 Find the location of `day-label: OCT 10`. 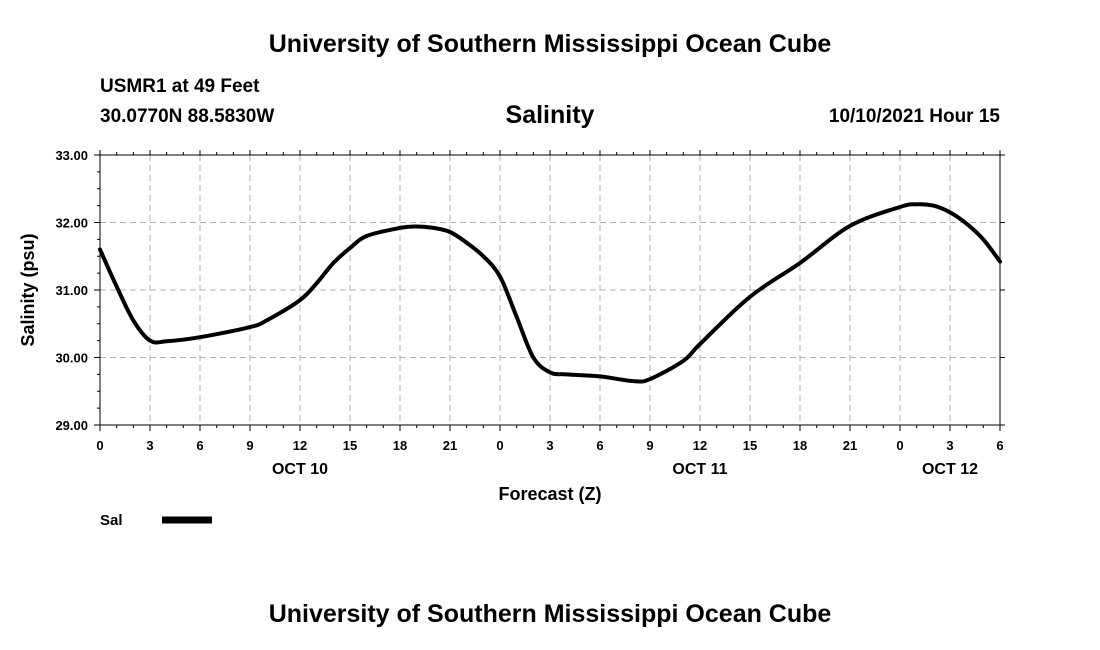

day-label: OCT 10 is located at coordinates (300, 469).